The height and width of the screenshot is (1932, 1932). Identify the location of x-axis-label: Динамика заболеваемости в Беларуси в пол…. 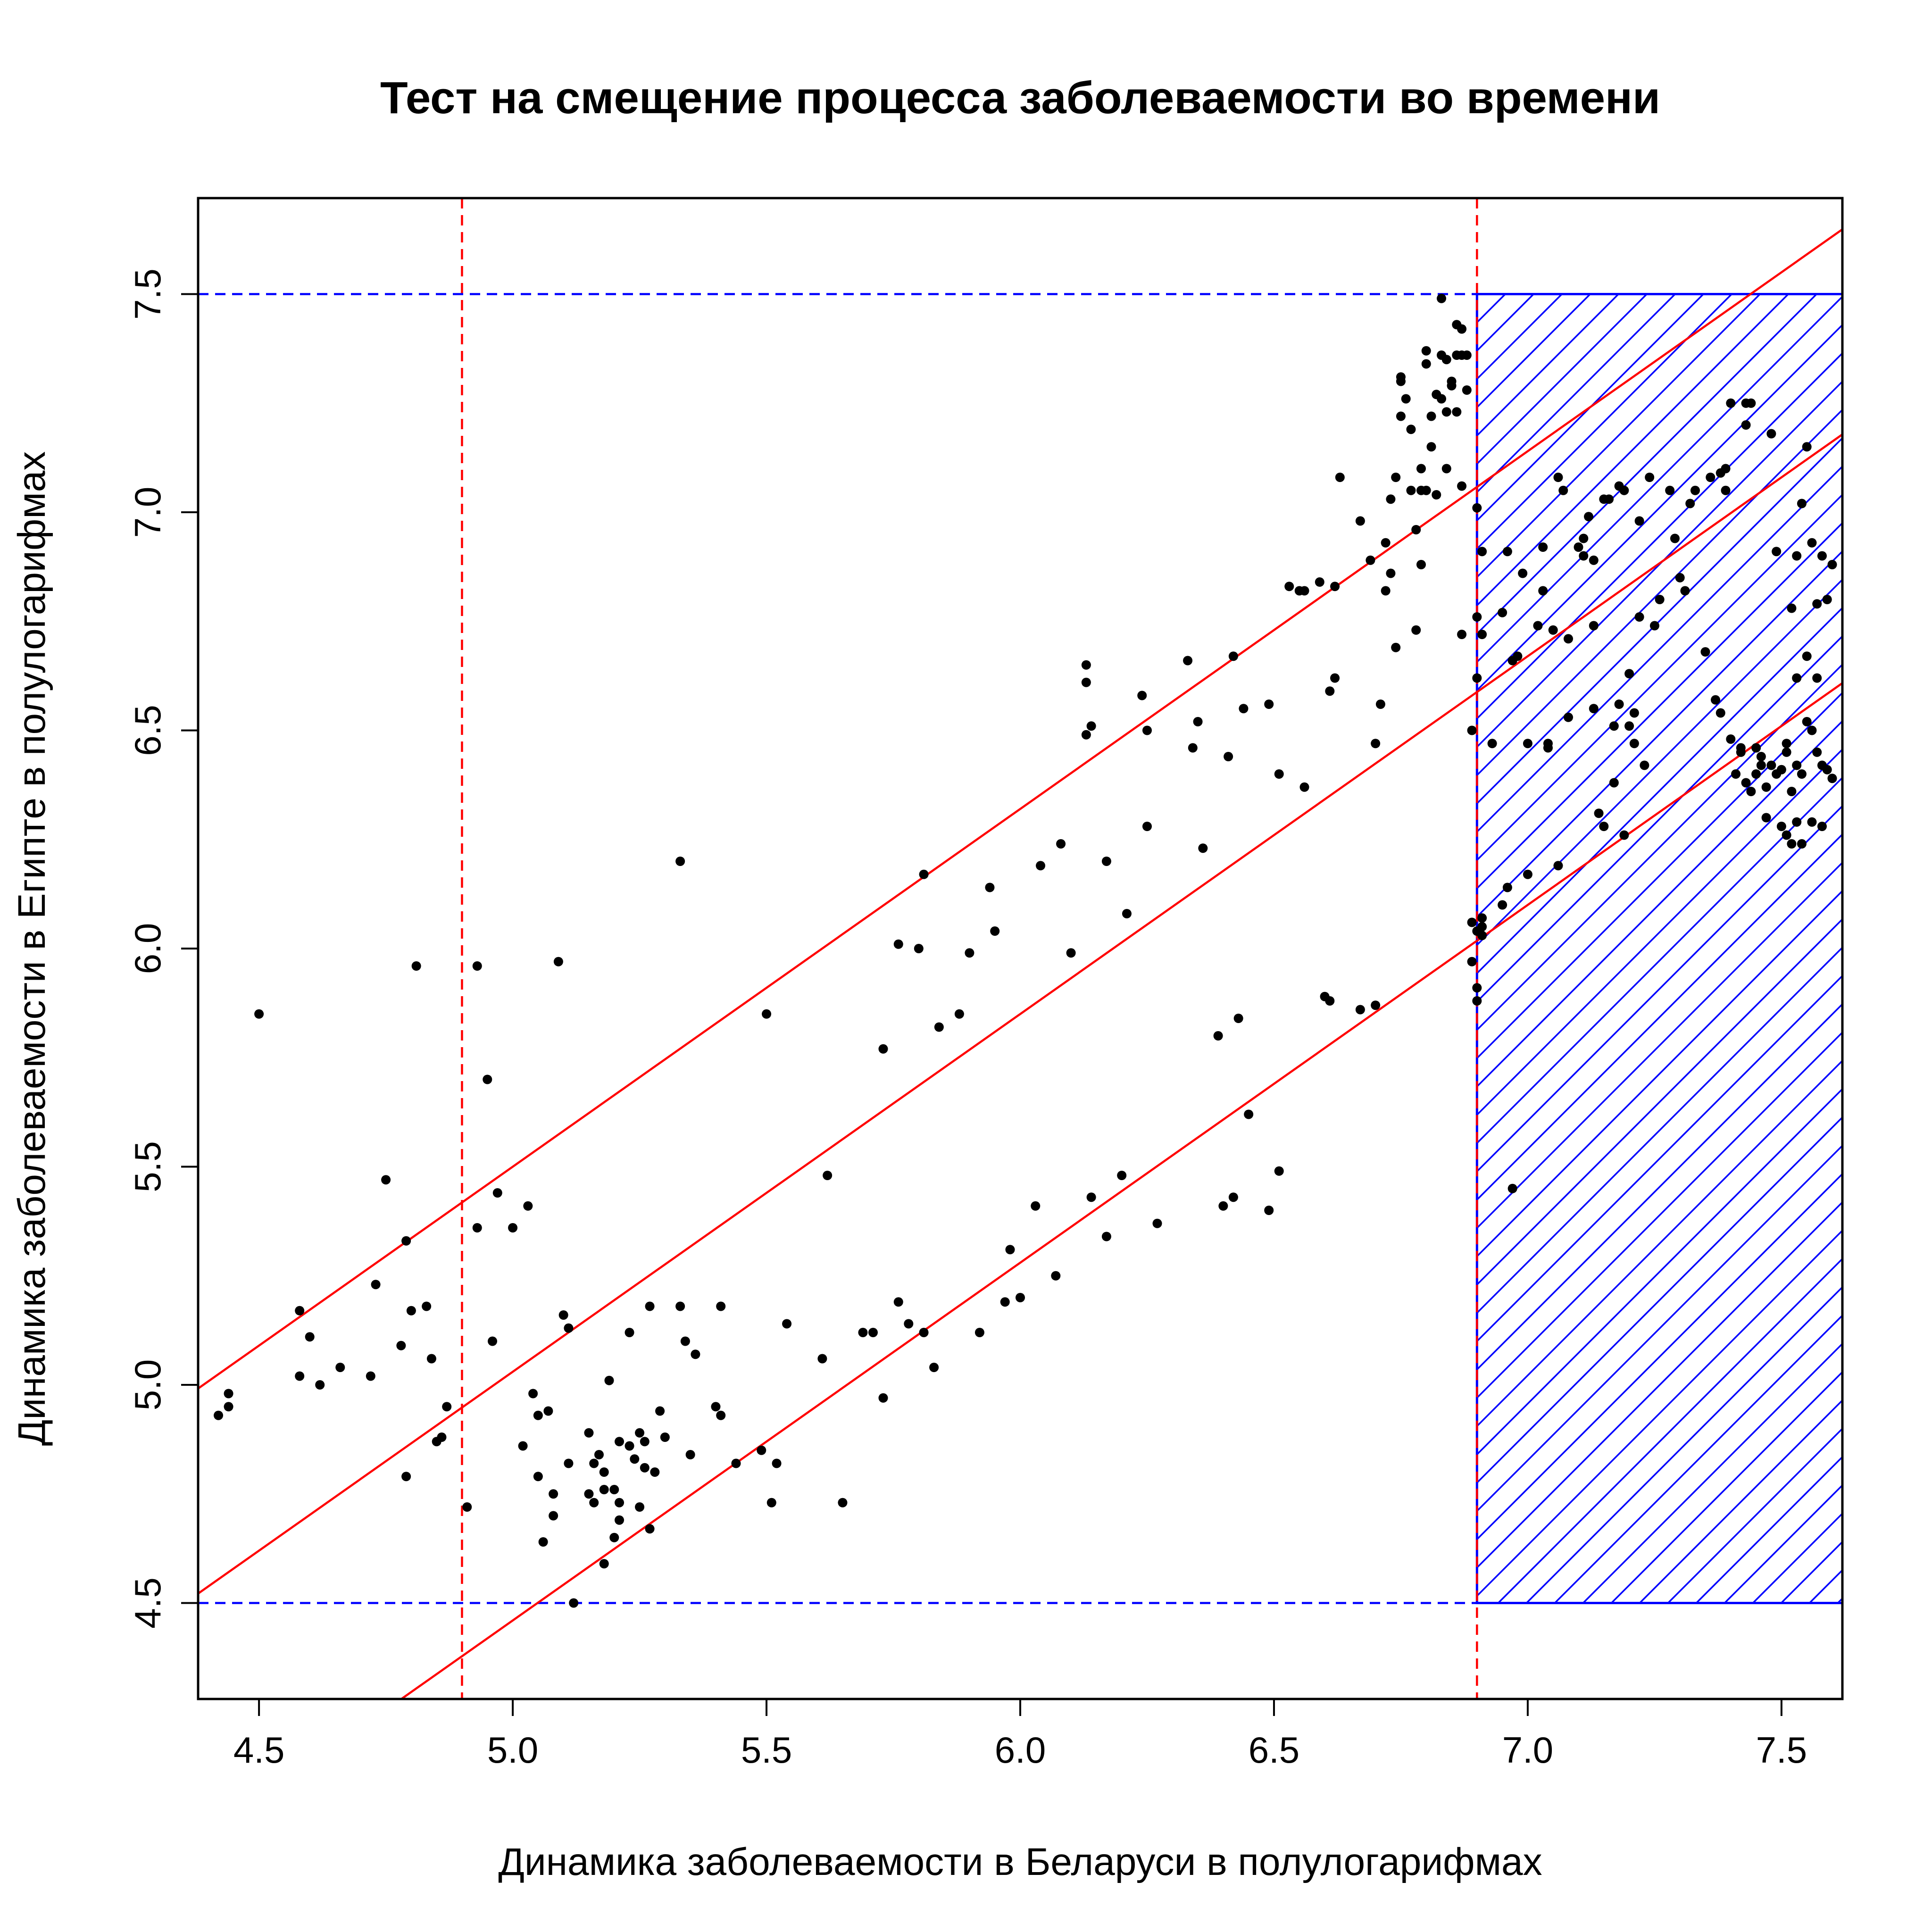
(1020, 1861).